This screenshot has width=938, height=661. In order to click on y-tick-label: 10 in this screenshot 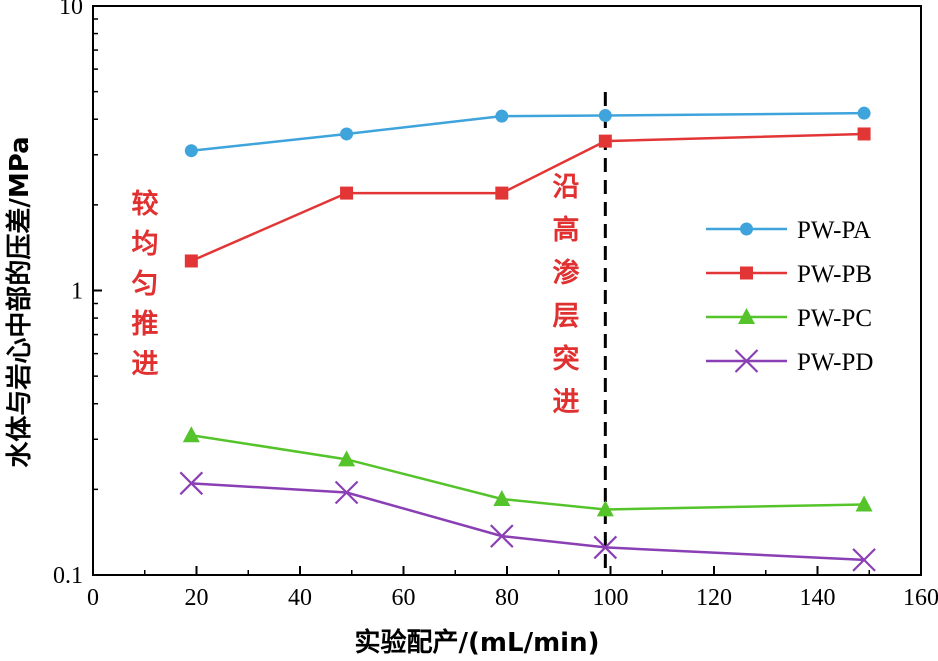, I will do `click(71, 10)`.